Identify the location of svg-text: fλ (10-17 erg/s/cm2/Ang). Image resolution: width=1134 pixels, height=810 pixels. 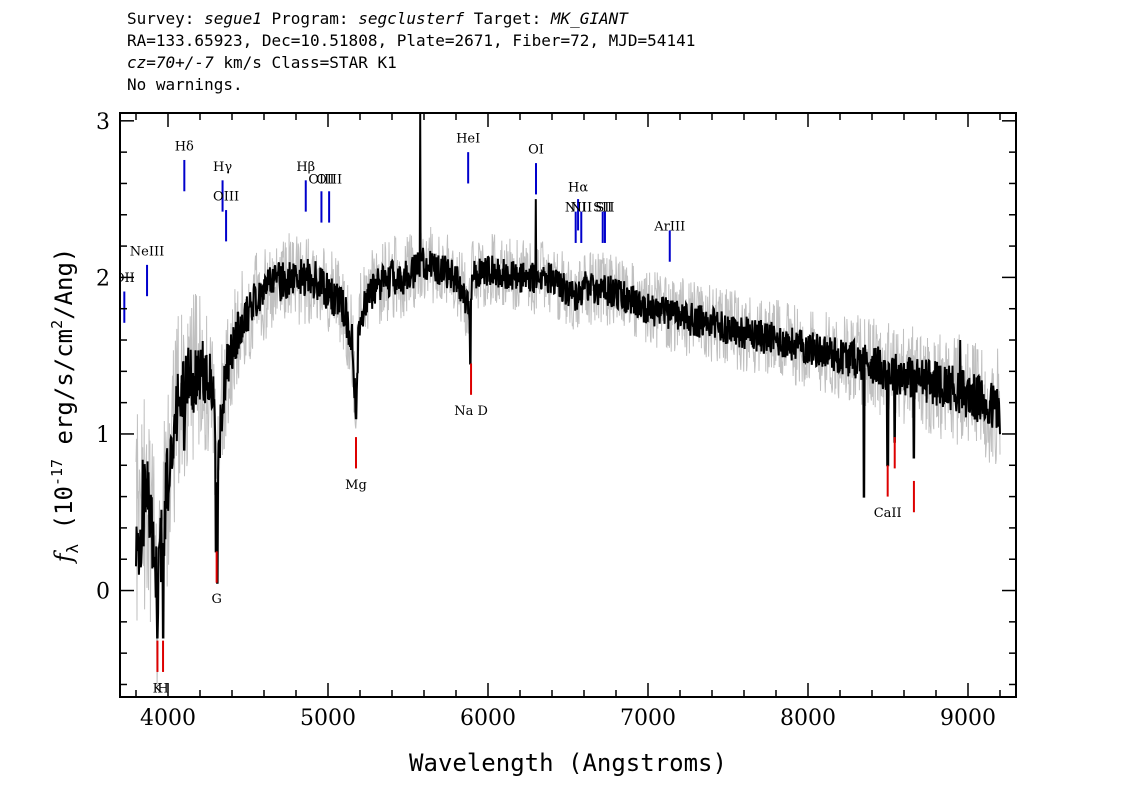
(65, 406).